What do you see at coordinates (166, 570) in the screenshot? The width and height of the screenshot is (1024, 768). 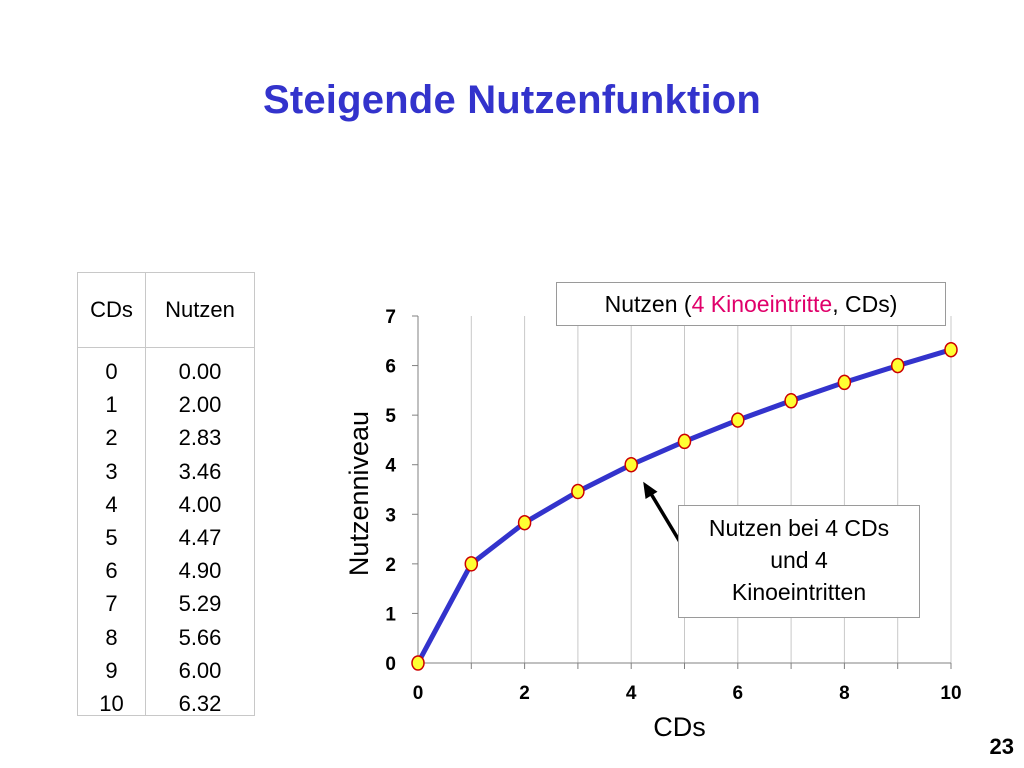 I see `table-row: 6 4.90` at bounding box center [166, 570].